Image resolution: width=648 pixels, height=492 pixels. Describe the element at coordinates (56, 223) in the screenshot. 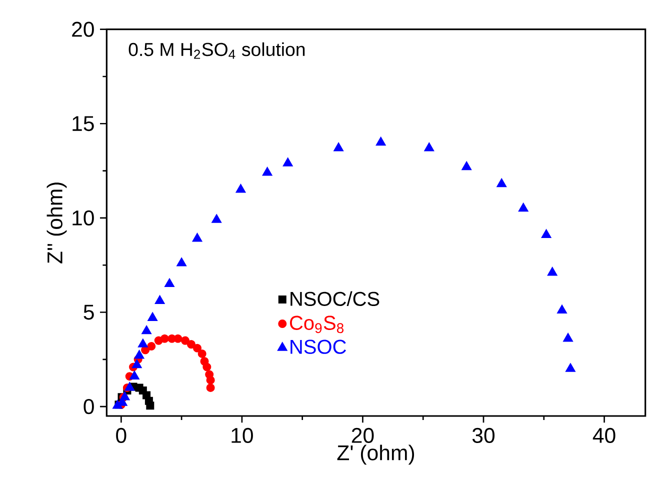

I see `y-axis-title: Z'' (ohm)` at that location.